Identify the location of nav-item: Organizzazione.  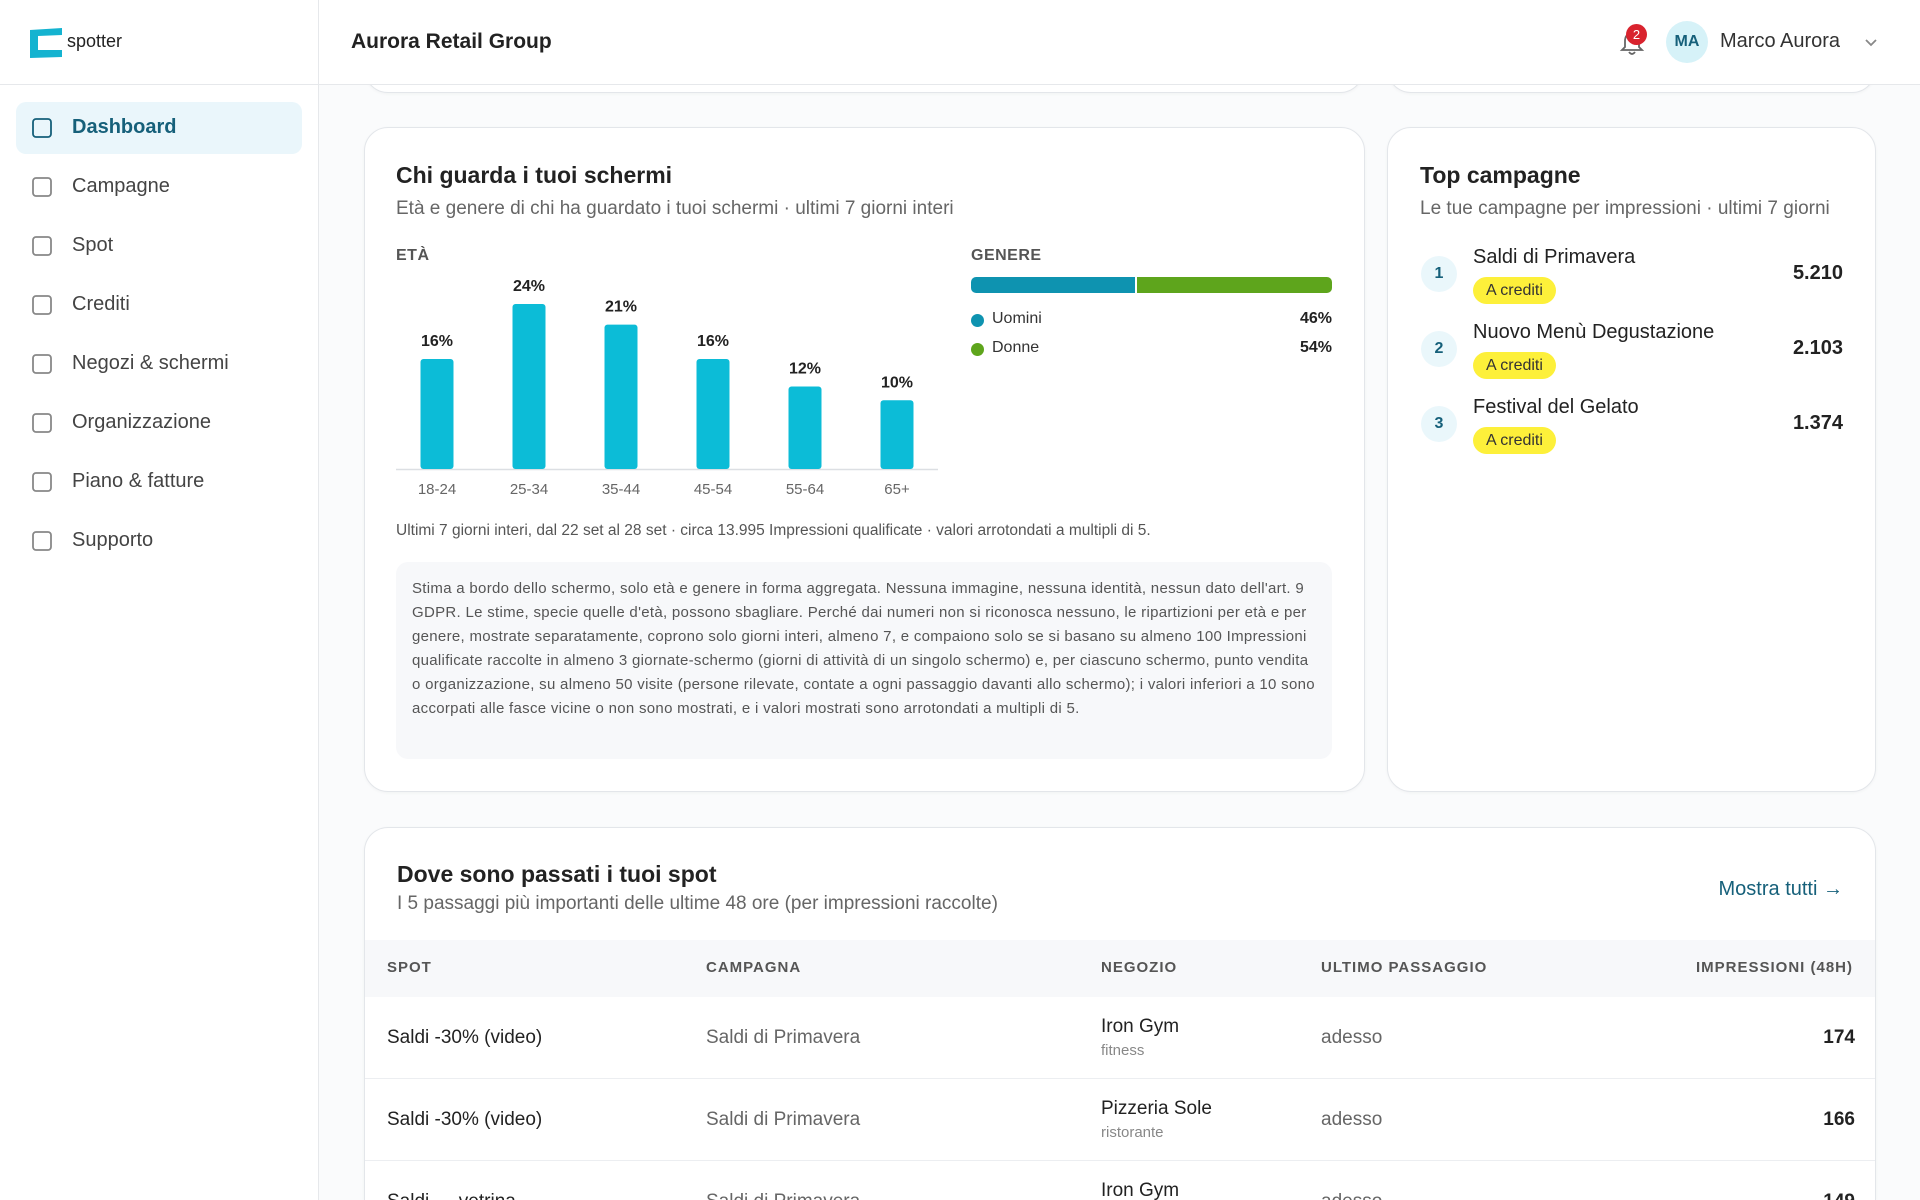
(159, 423).